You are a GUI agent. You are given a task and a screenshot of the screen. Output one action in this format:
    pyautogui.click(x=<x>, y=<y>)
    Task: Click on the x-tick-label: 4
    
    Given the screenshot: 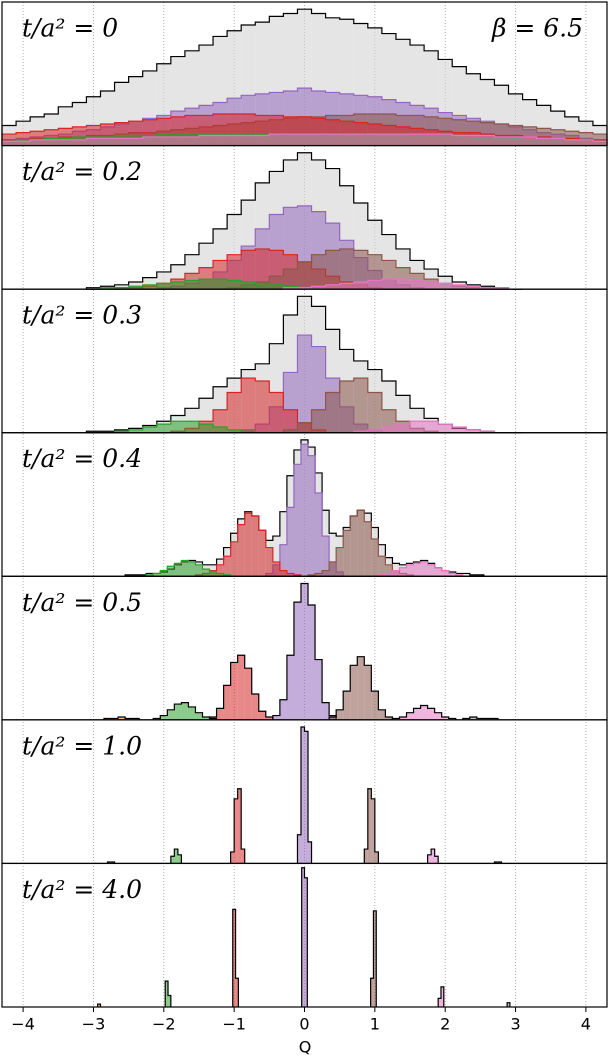 What is the action you would take?
    pyautogui.click(x=586, y=1024)
    